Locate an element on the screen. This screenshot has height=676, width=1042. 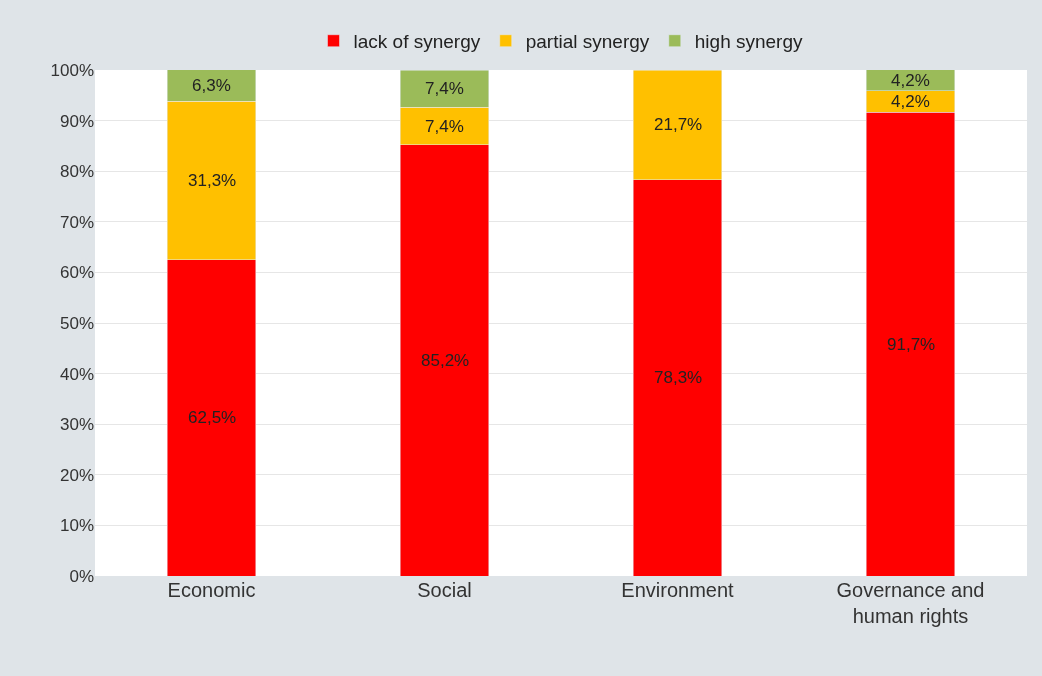
y-tick-label: 20% is located at coordinates (76, 475).